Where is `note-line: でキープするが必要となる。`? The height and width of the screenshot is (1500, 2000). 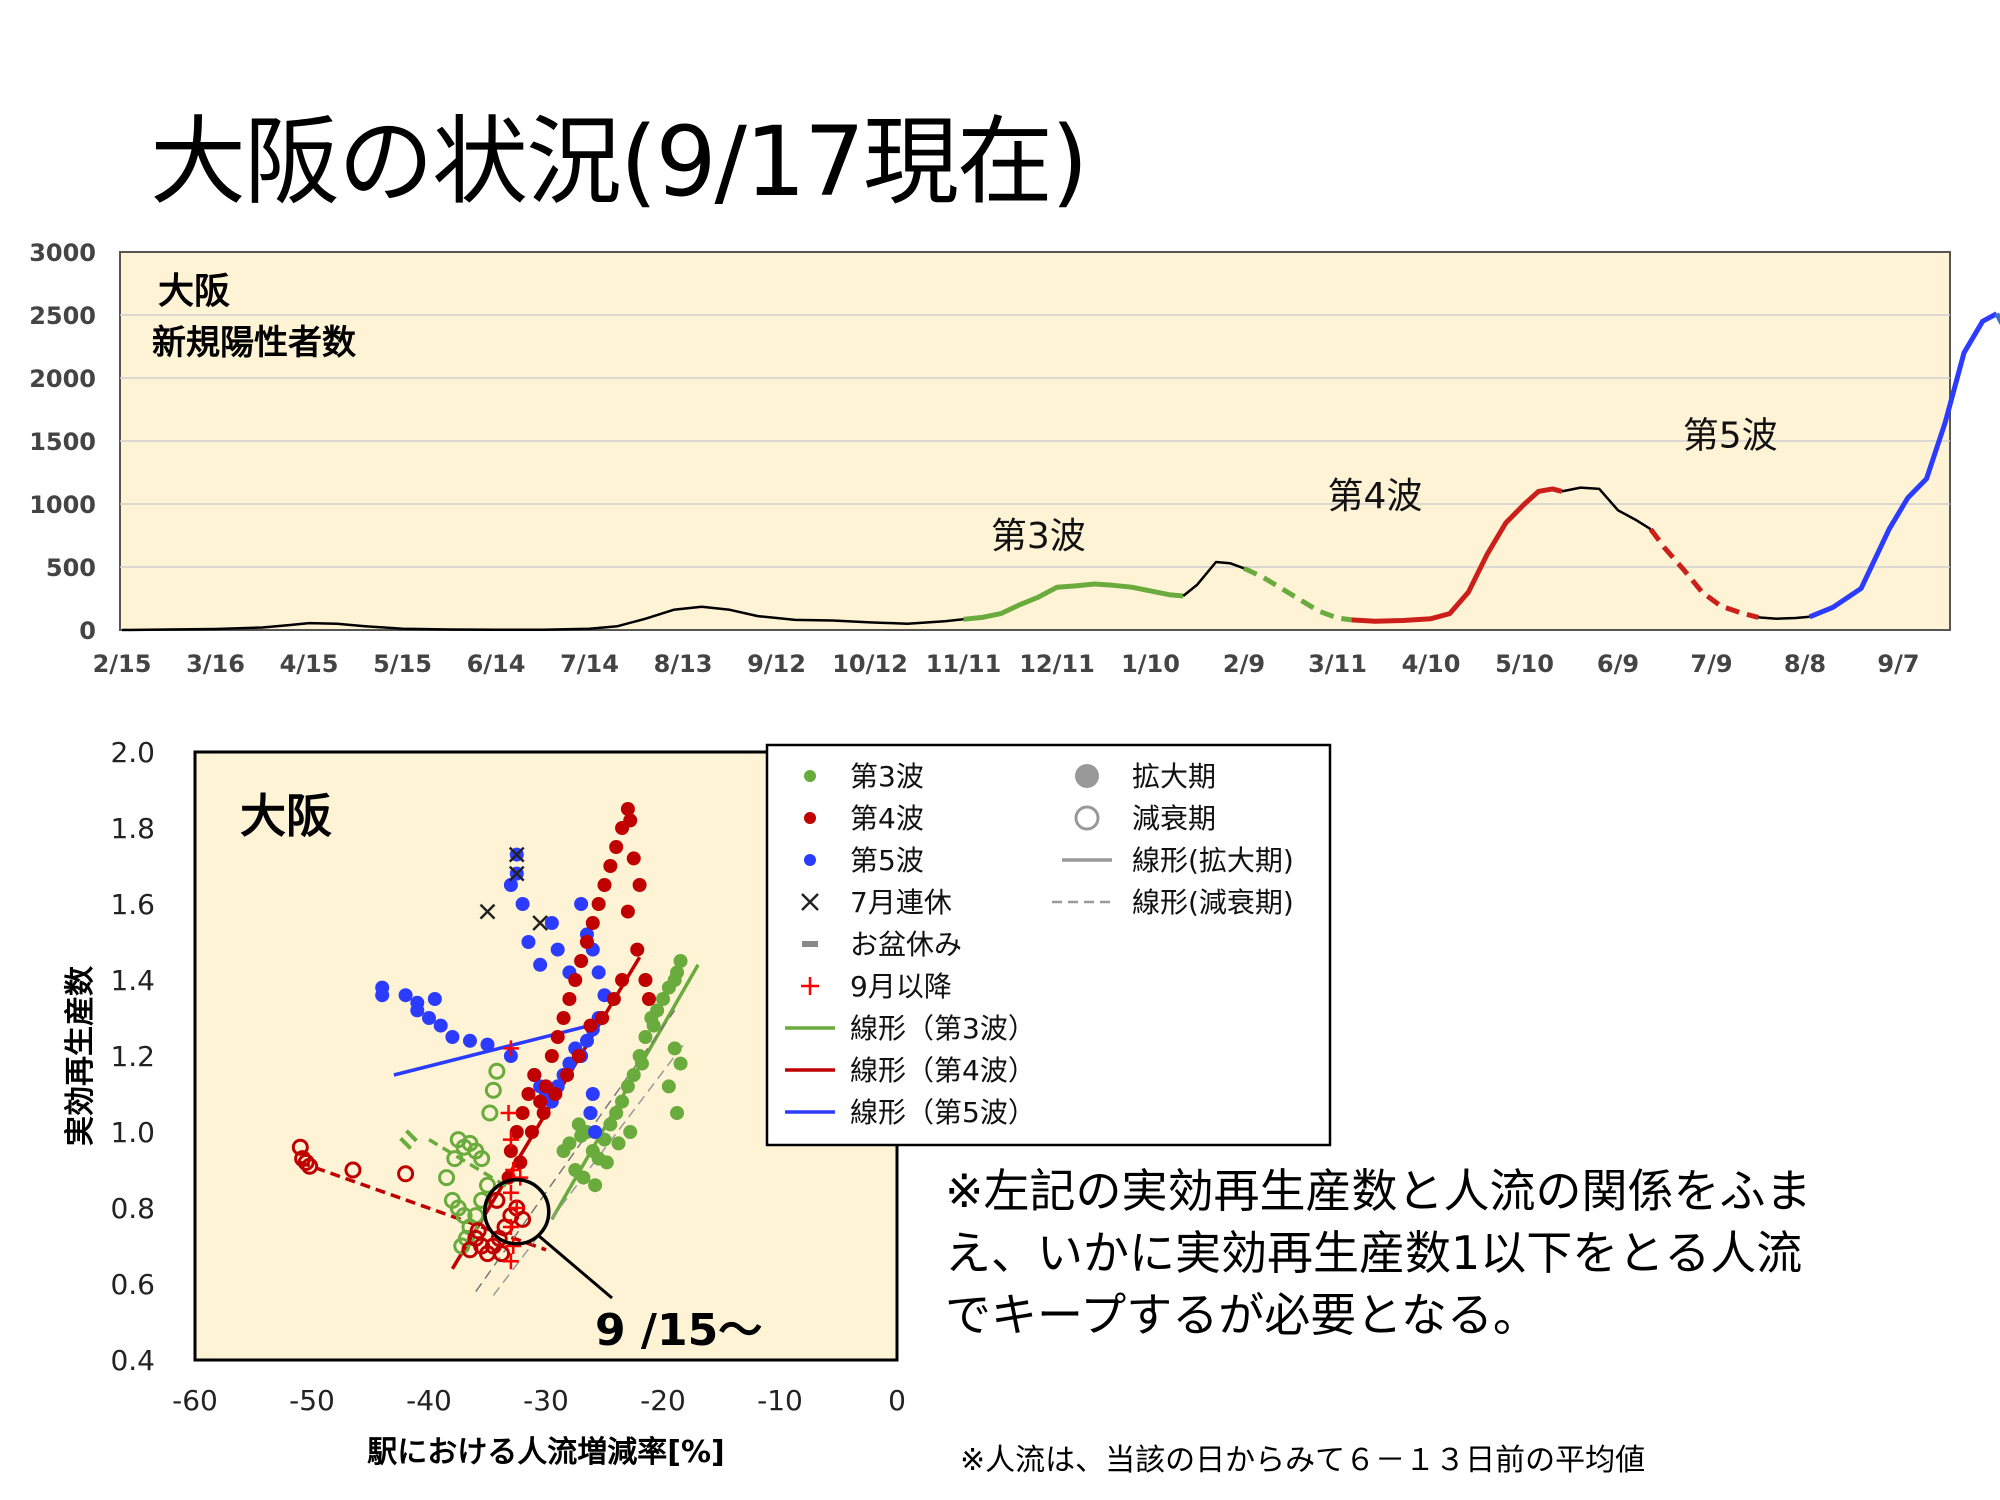
note-line: でキープするが必要となる。 is located at coordinates (1242, 1315).